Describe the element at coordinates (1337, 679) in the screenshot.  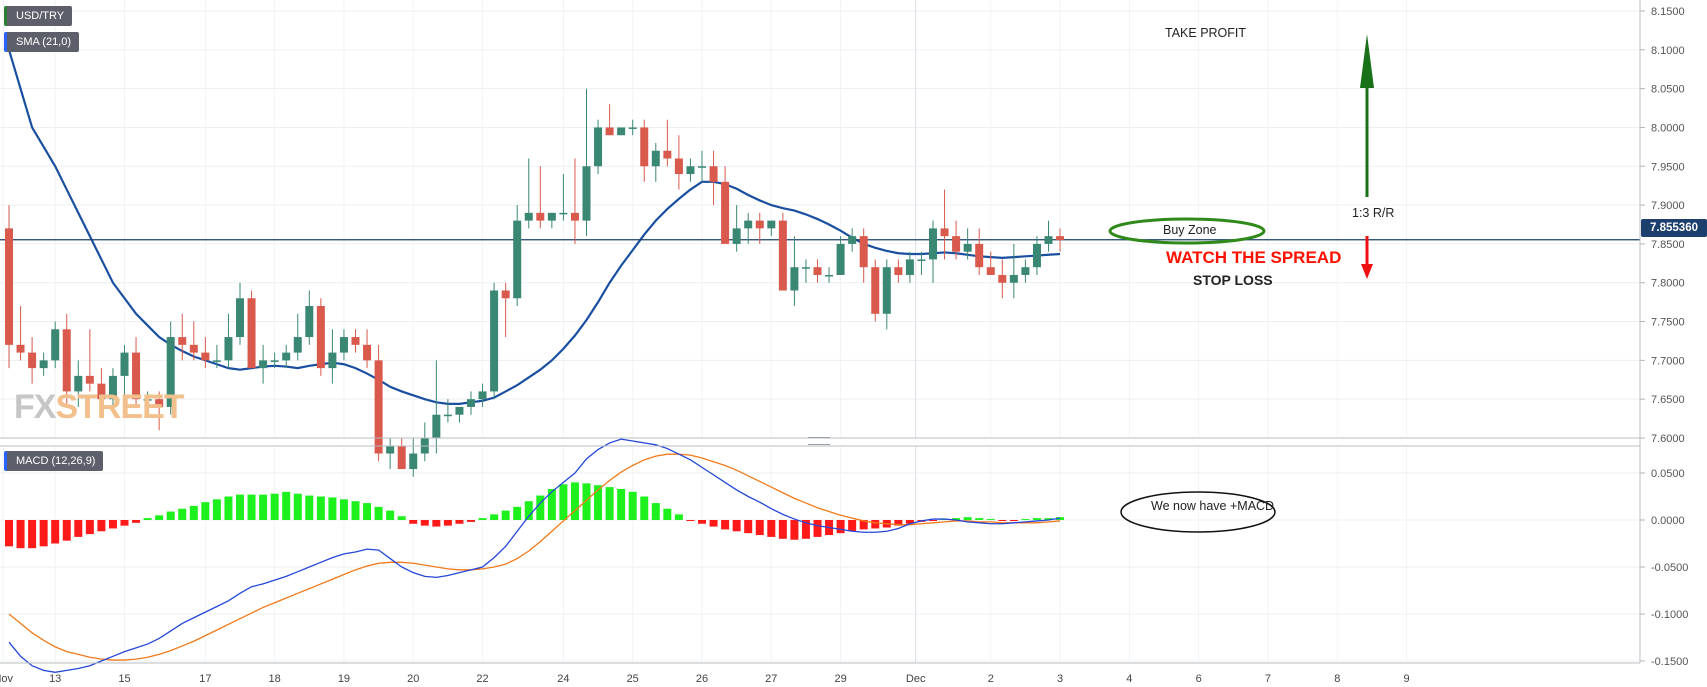
I see `x-tick-label: 8` at that location.